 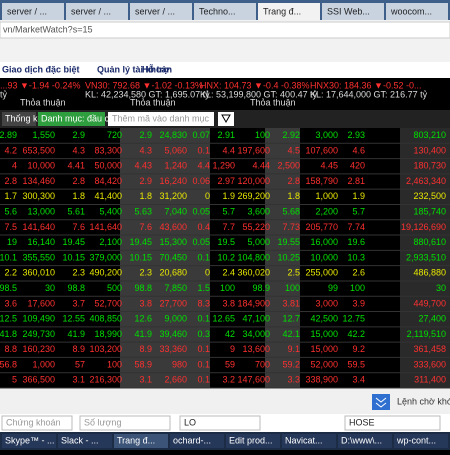 What do you see at coordinates (105, 257) in the screenshot?
I see `price-cell: 379,000` at bounding box center [105, 257].